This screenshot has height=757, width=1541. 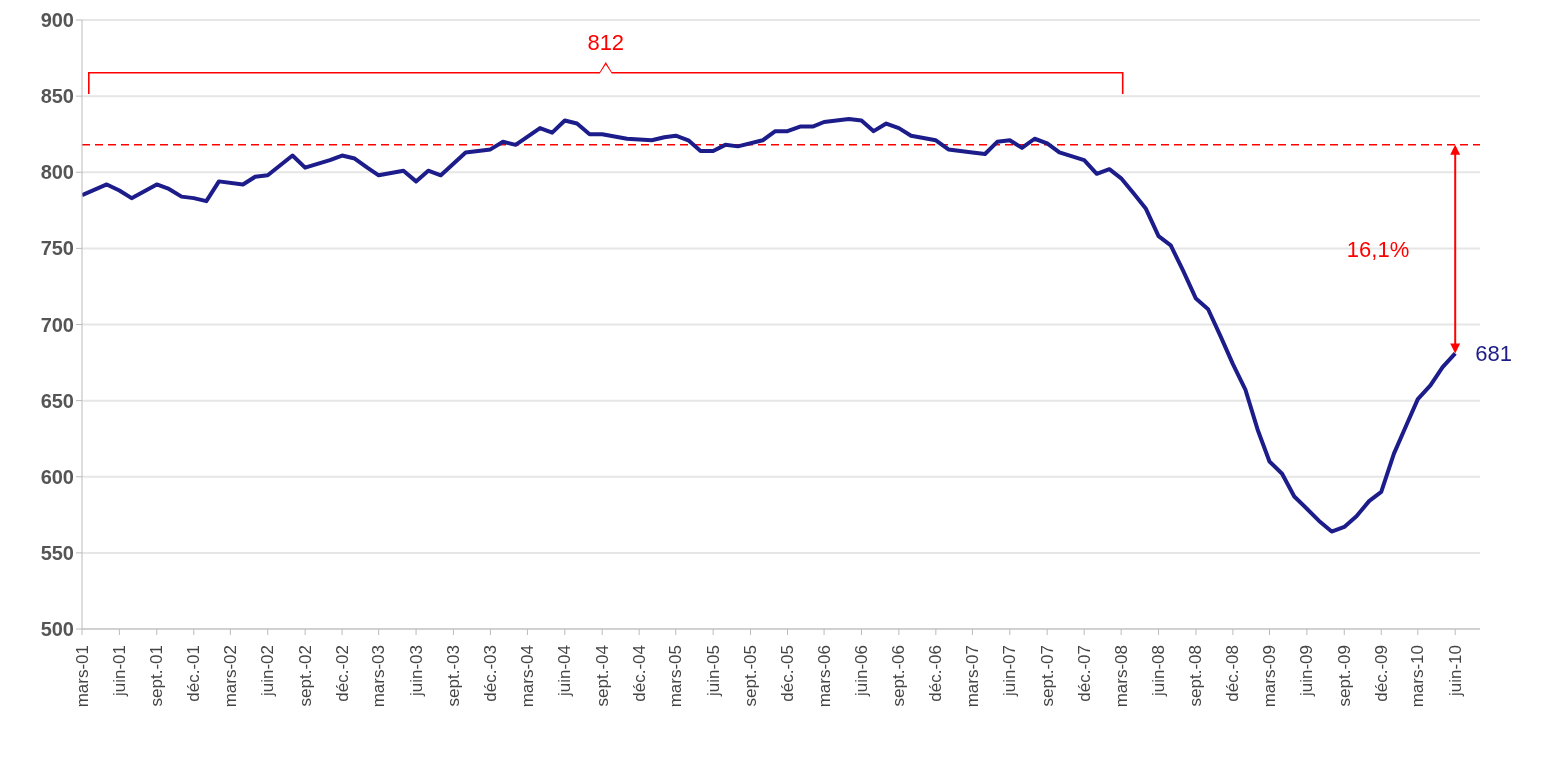 I want to click on y-tick-label: 900, so click(x=57, y=20).